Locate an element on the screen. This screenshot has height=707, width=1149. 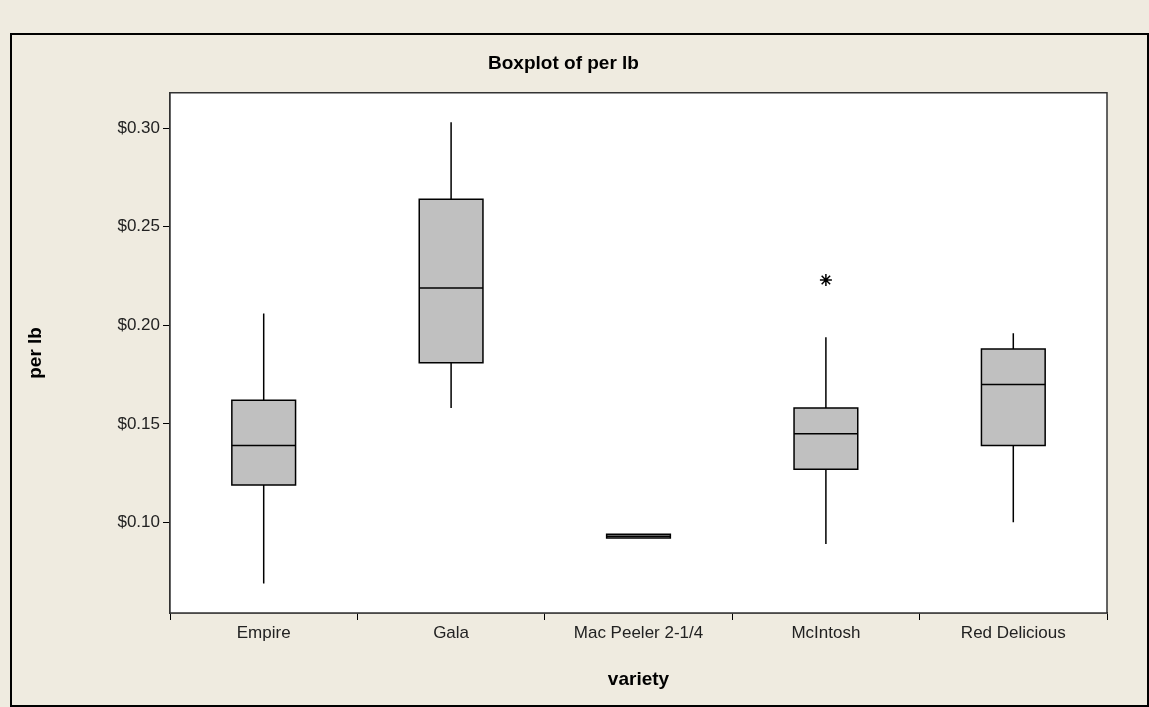
y-tick-label: $0.25 is located at coordinates (138, 226).